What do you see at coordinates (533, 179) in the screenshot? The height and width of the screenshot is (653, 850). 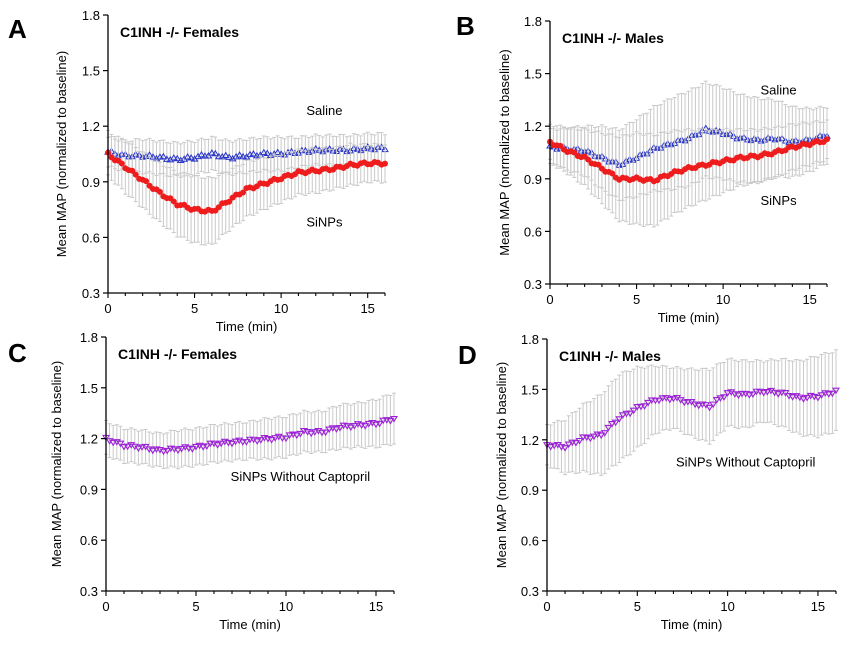 I see `y-tick-label: 0.9` at bounding box center [533, 179].